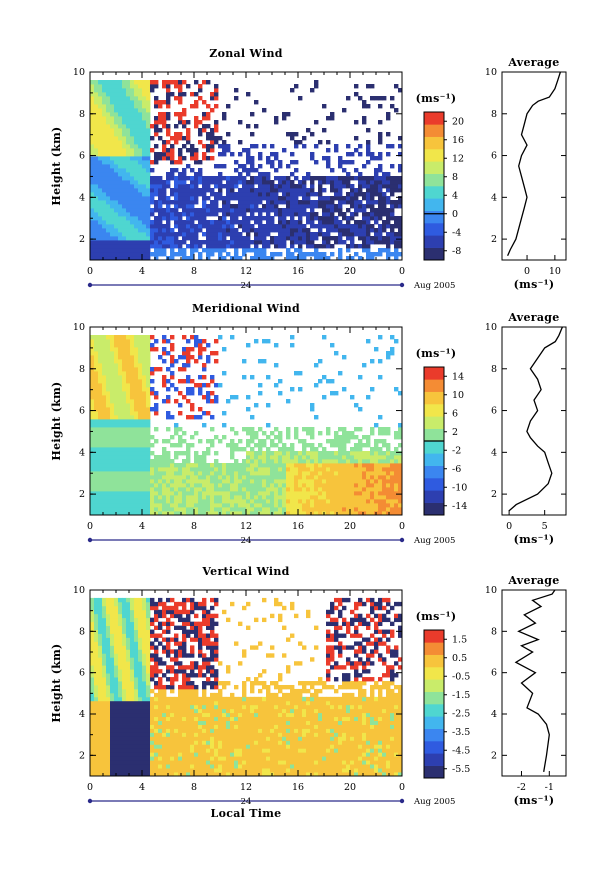 This screenshot has height=873, width=616. I want to click on average-unit: (ms⁻¹), so click(534, 284).